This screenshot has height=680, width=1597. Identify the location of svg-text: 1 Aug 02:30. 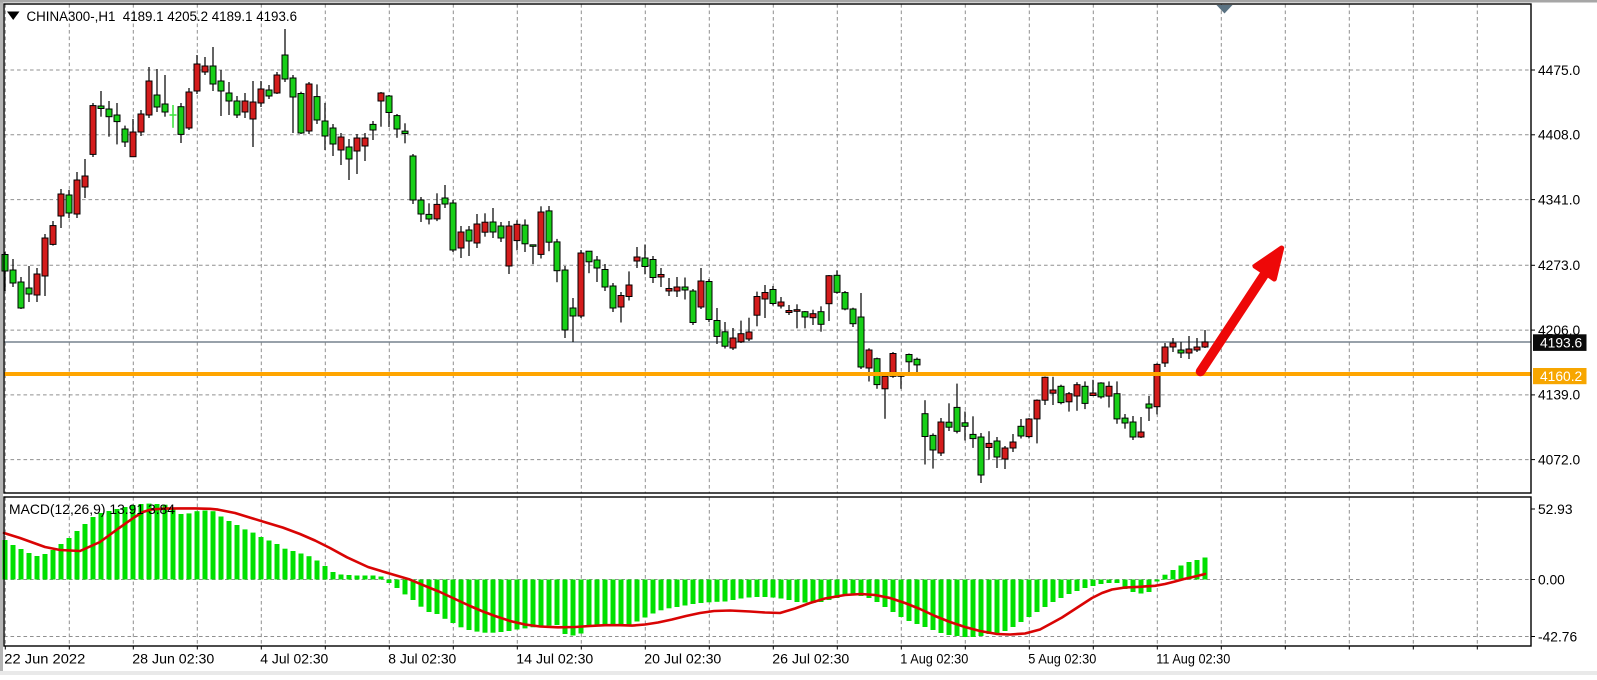
(934, 659).